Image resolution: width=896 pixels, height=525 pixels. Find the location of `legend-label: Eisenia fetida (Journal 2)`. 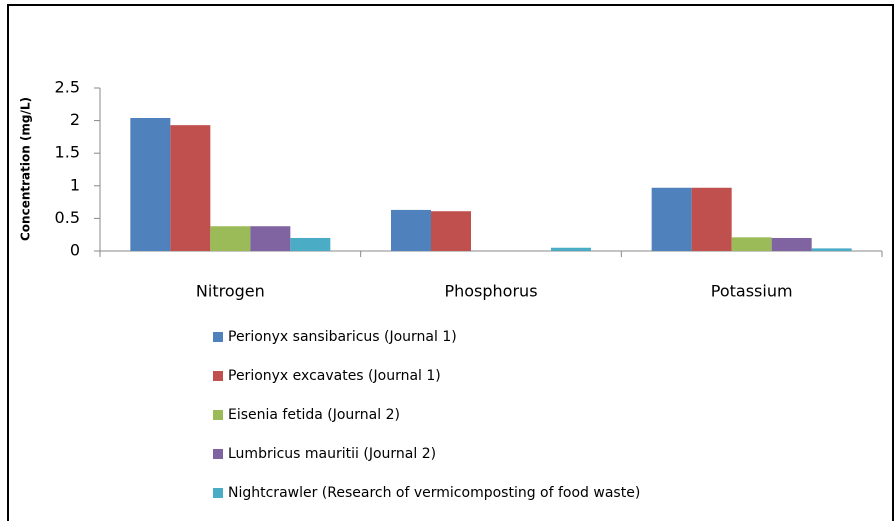

legend-label: Eisenia fetida (Journal 2) is located at coordinates (314, 415).